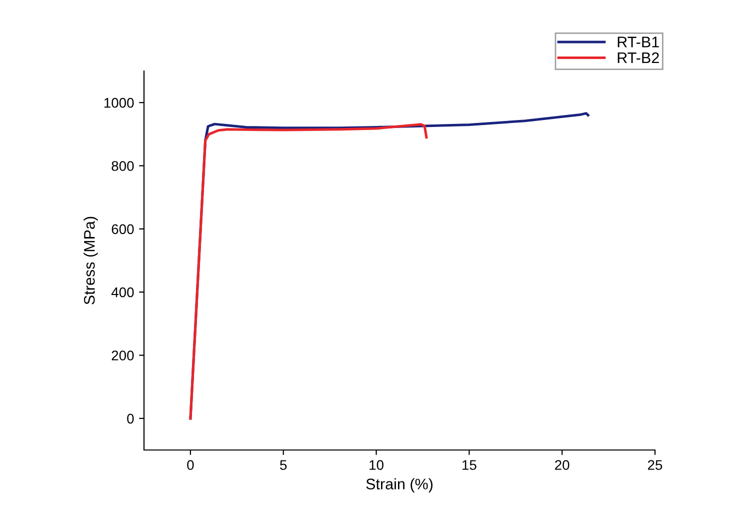 This screenshot has height=530, width=747. What do you see at coordinates (122, 292) in the screenshot?
I see `y-tick-label: 400` at bounding box center [122, 292].